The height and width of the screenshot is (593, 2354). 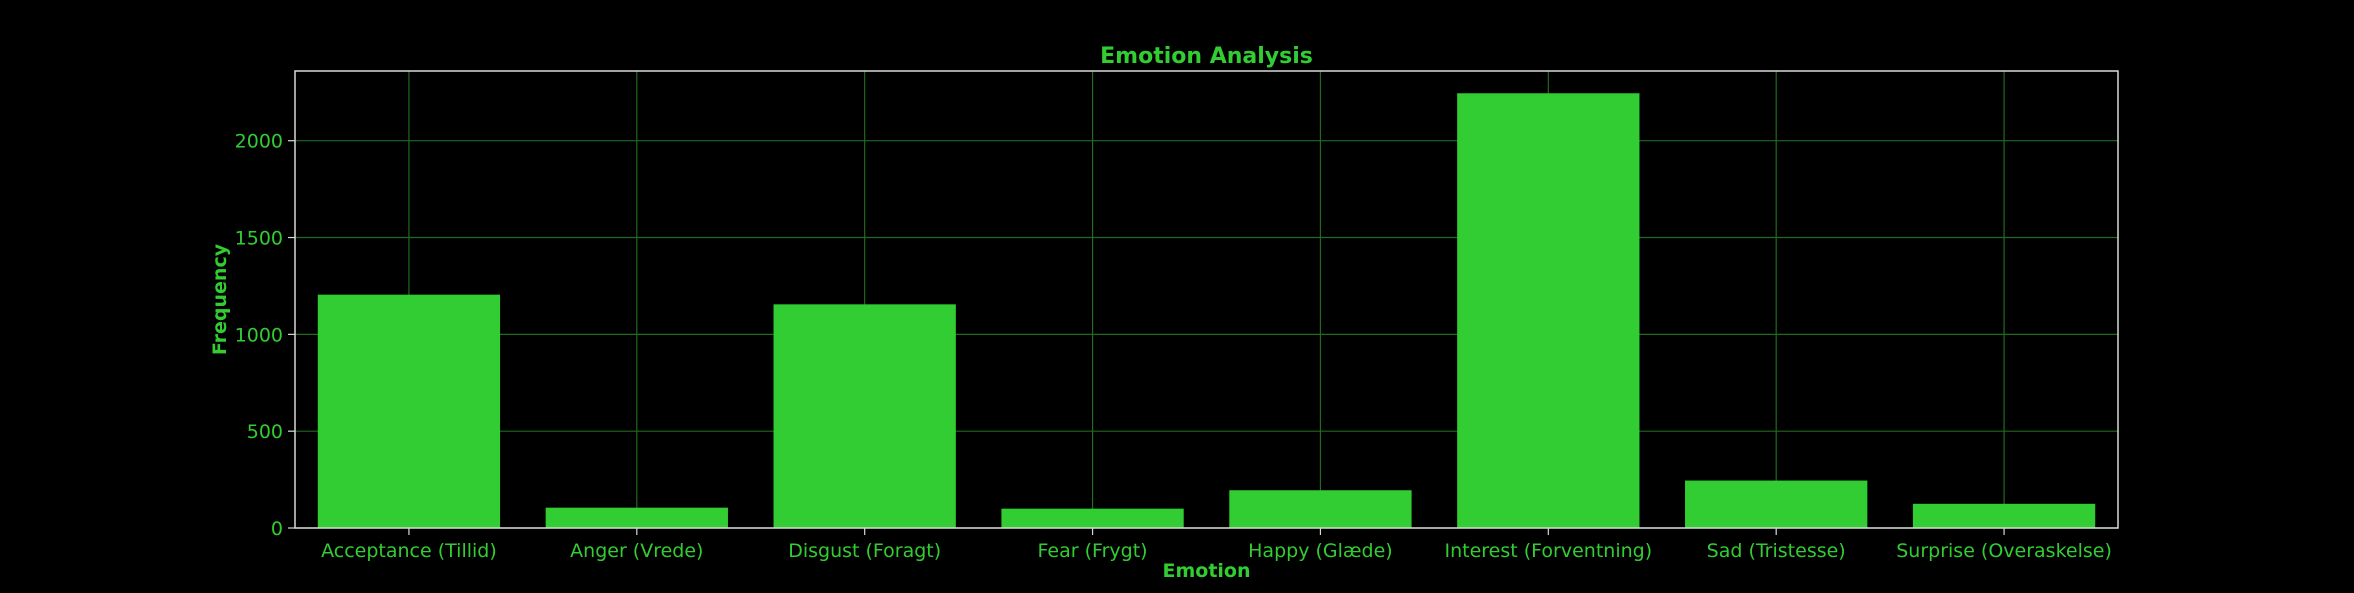 I want to click on x-tick-label: Interest (Forventning), so click(x=1549, y=551).